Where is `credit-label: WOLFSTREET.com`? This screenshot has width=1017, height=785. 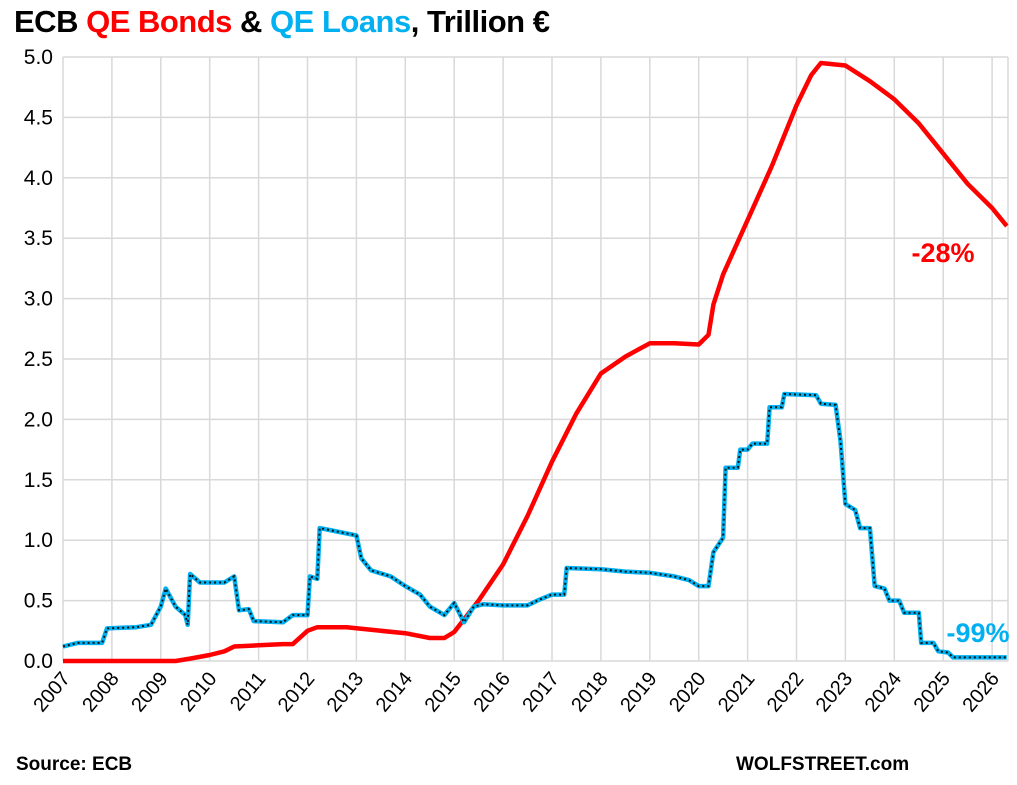
credit-label: WOLFSTREET.com is located at coordinates (823, 764).